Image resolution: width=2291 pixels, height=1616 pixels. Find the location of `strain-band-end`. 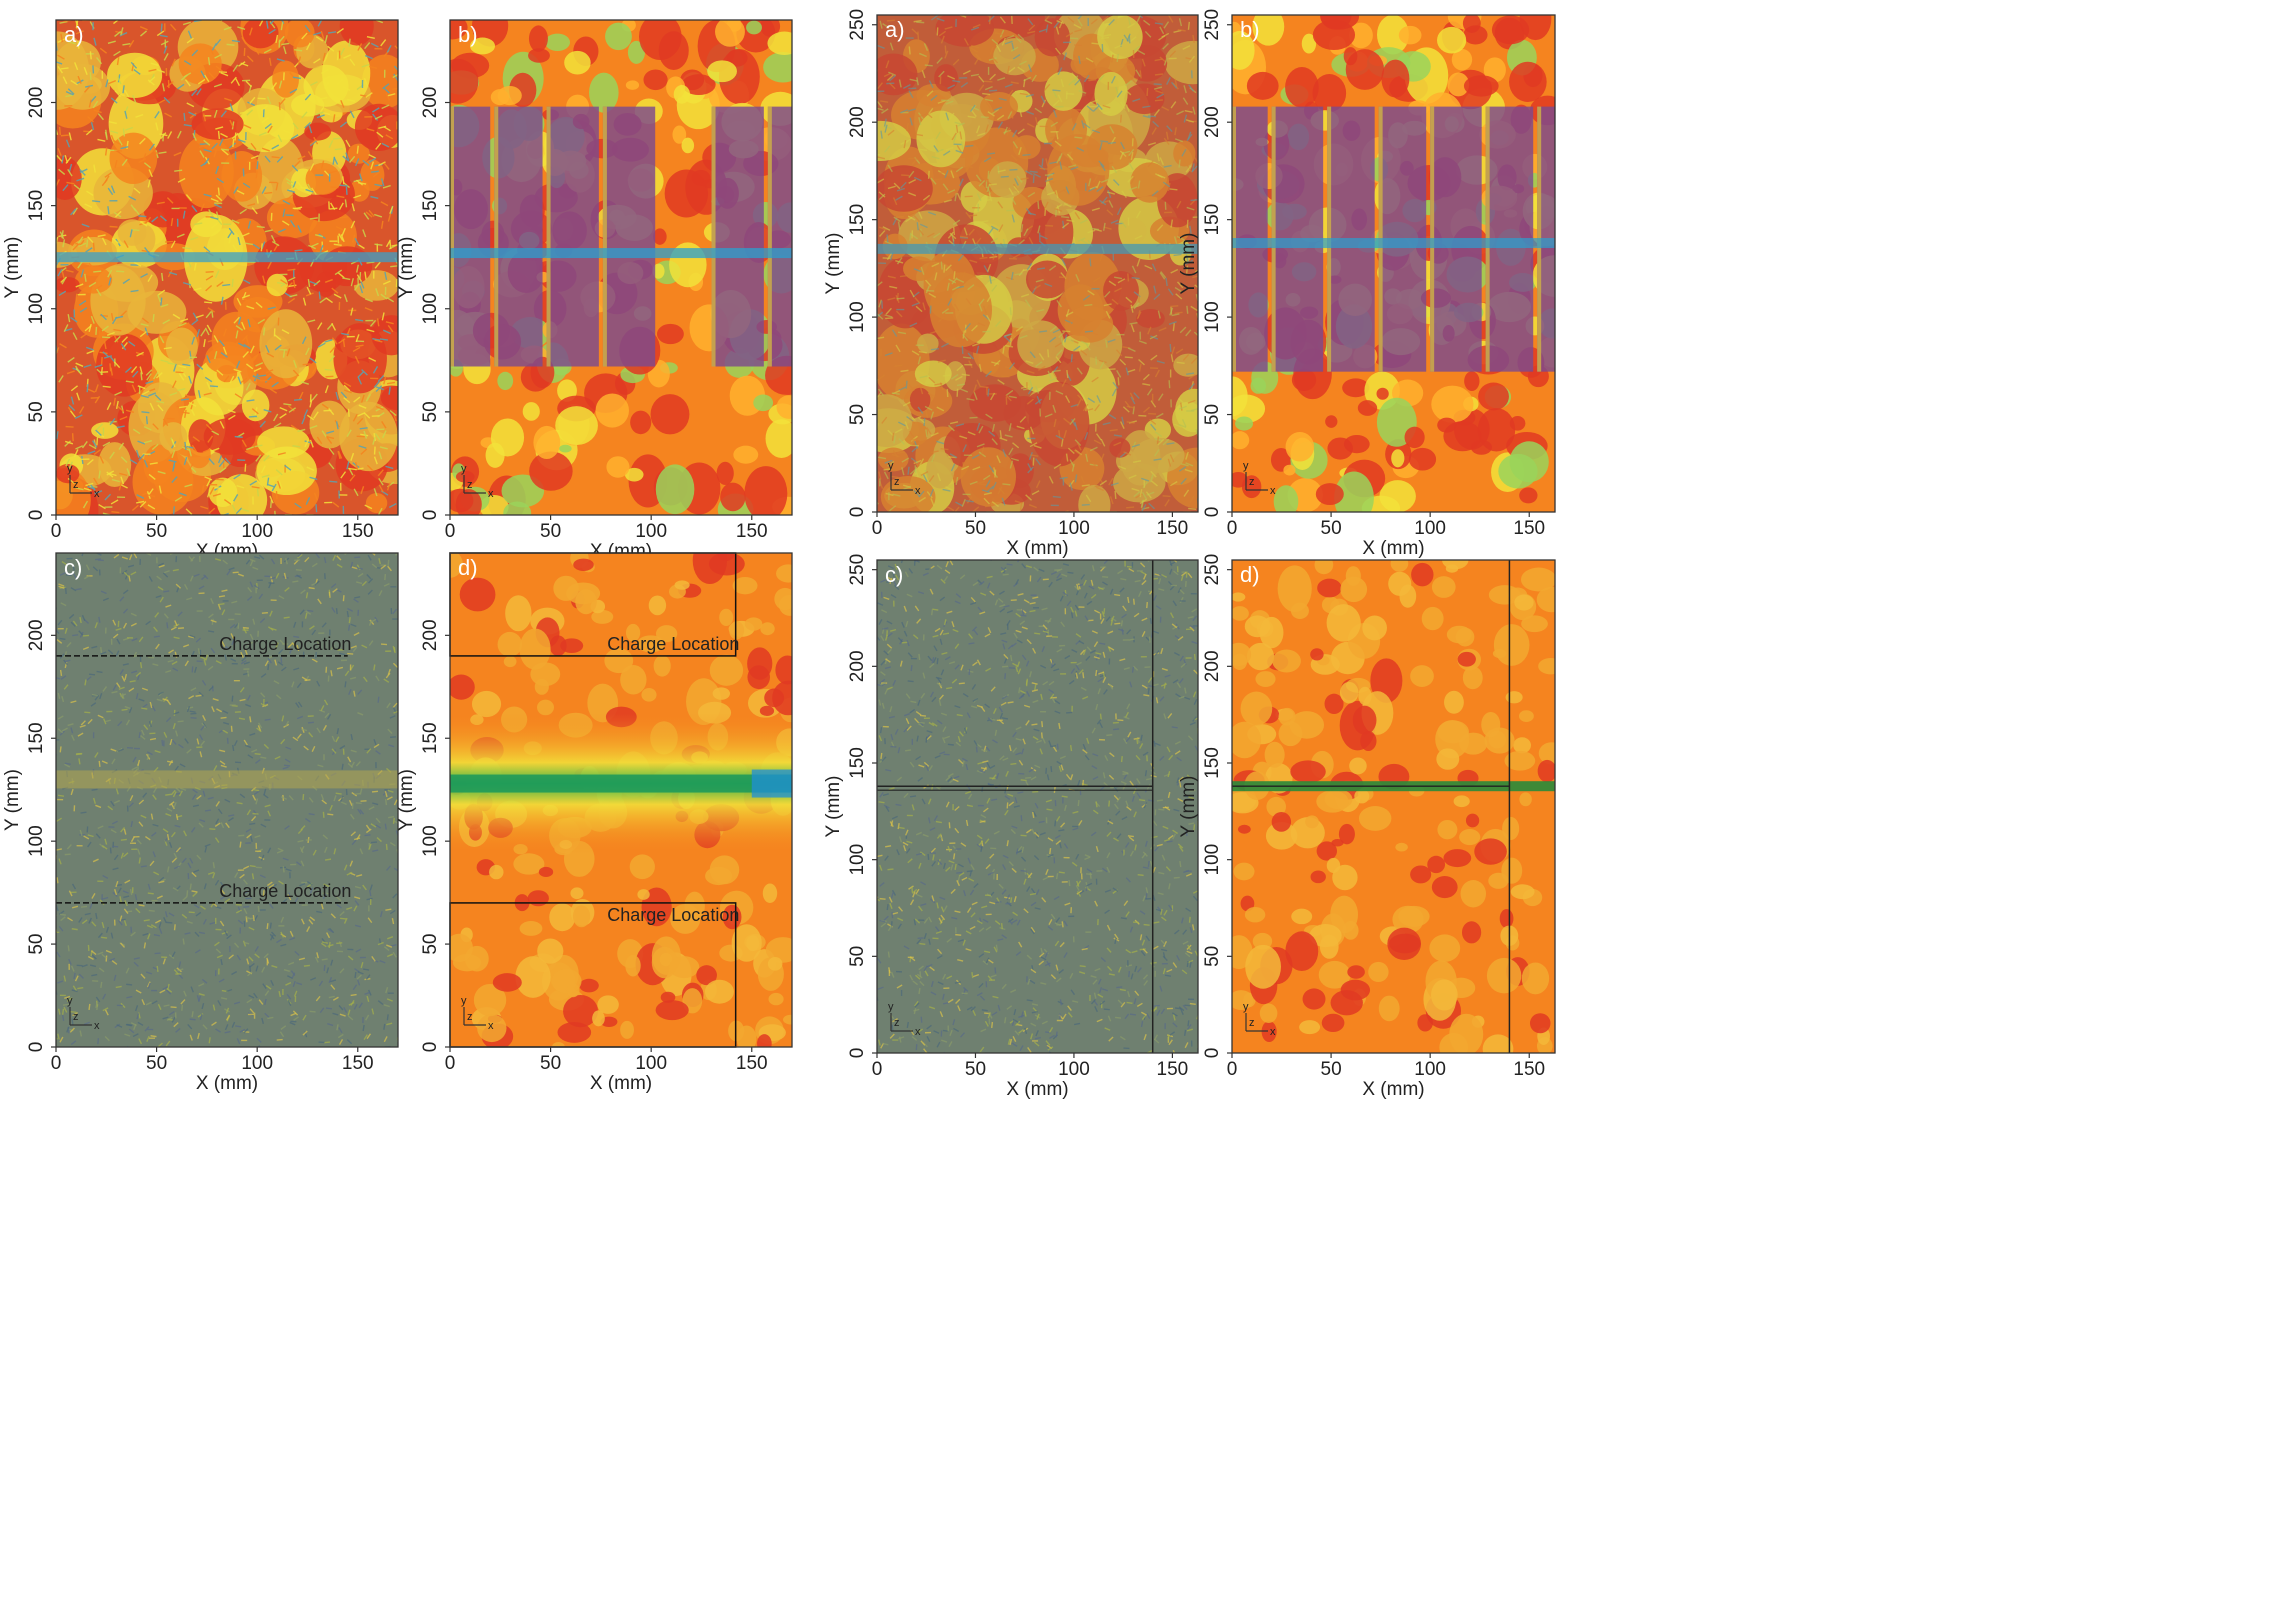

strain-band-end is located at coordinates (771, 783).